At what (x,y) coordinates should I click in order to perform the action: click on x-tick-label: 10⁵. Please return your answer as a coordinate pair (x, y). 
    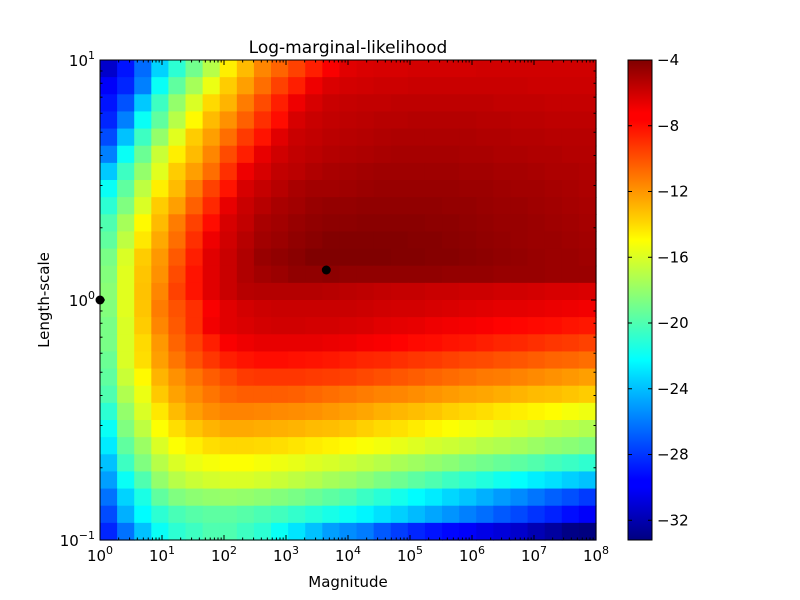
    Looking at the image, I should click on (410, 554).